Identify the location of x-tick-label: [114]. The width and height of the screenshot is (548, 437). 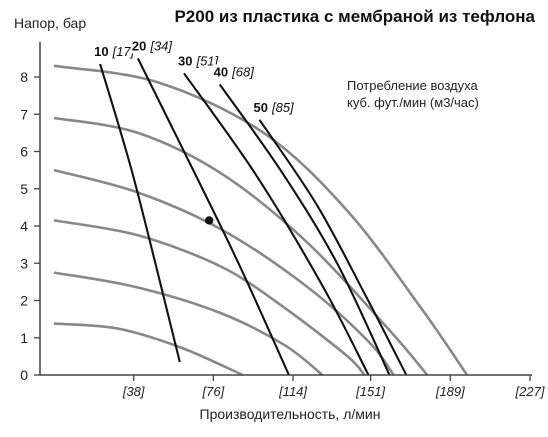
(292, 391).